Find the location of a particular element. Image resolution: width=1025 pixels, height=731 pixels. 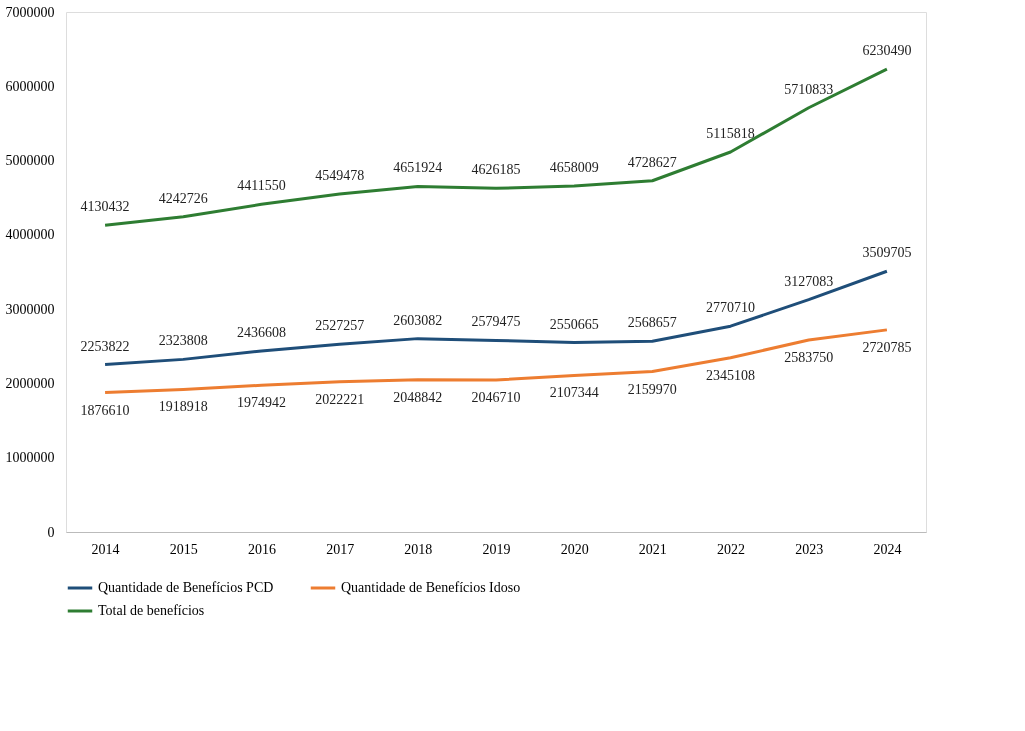

legend-label: Total de benefícios is located at coordinates (151, 610).